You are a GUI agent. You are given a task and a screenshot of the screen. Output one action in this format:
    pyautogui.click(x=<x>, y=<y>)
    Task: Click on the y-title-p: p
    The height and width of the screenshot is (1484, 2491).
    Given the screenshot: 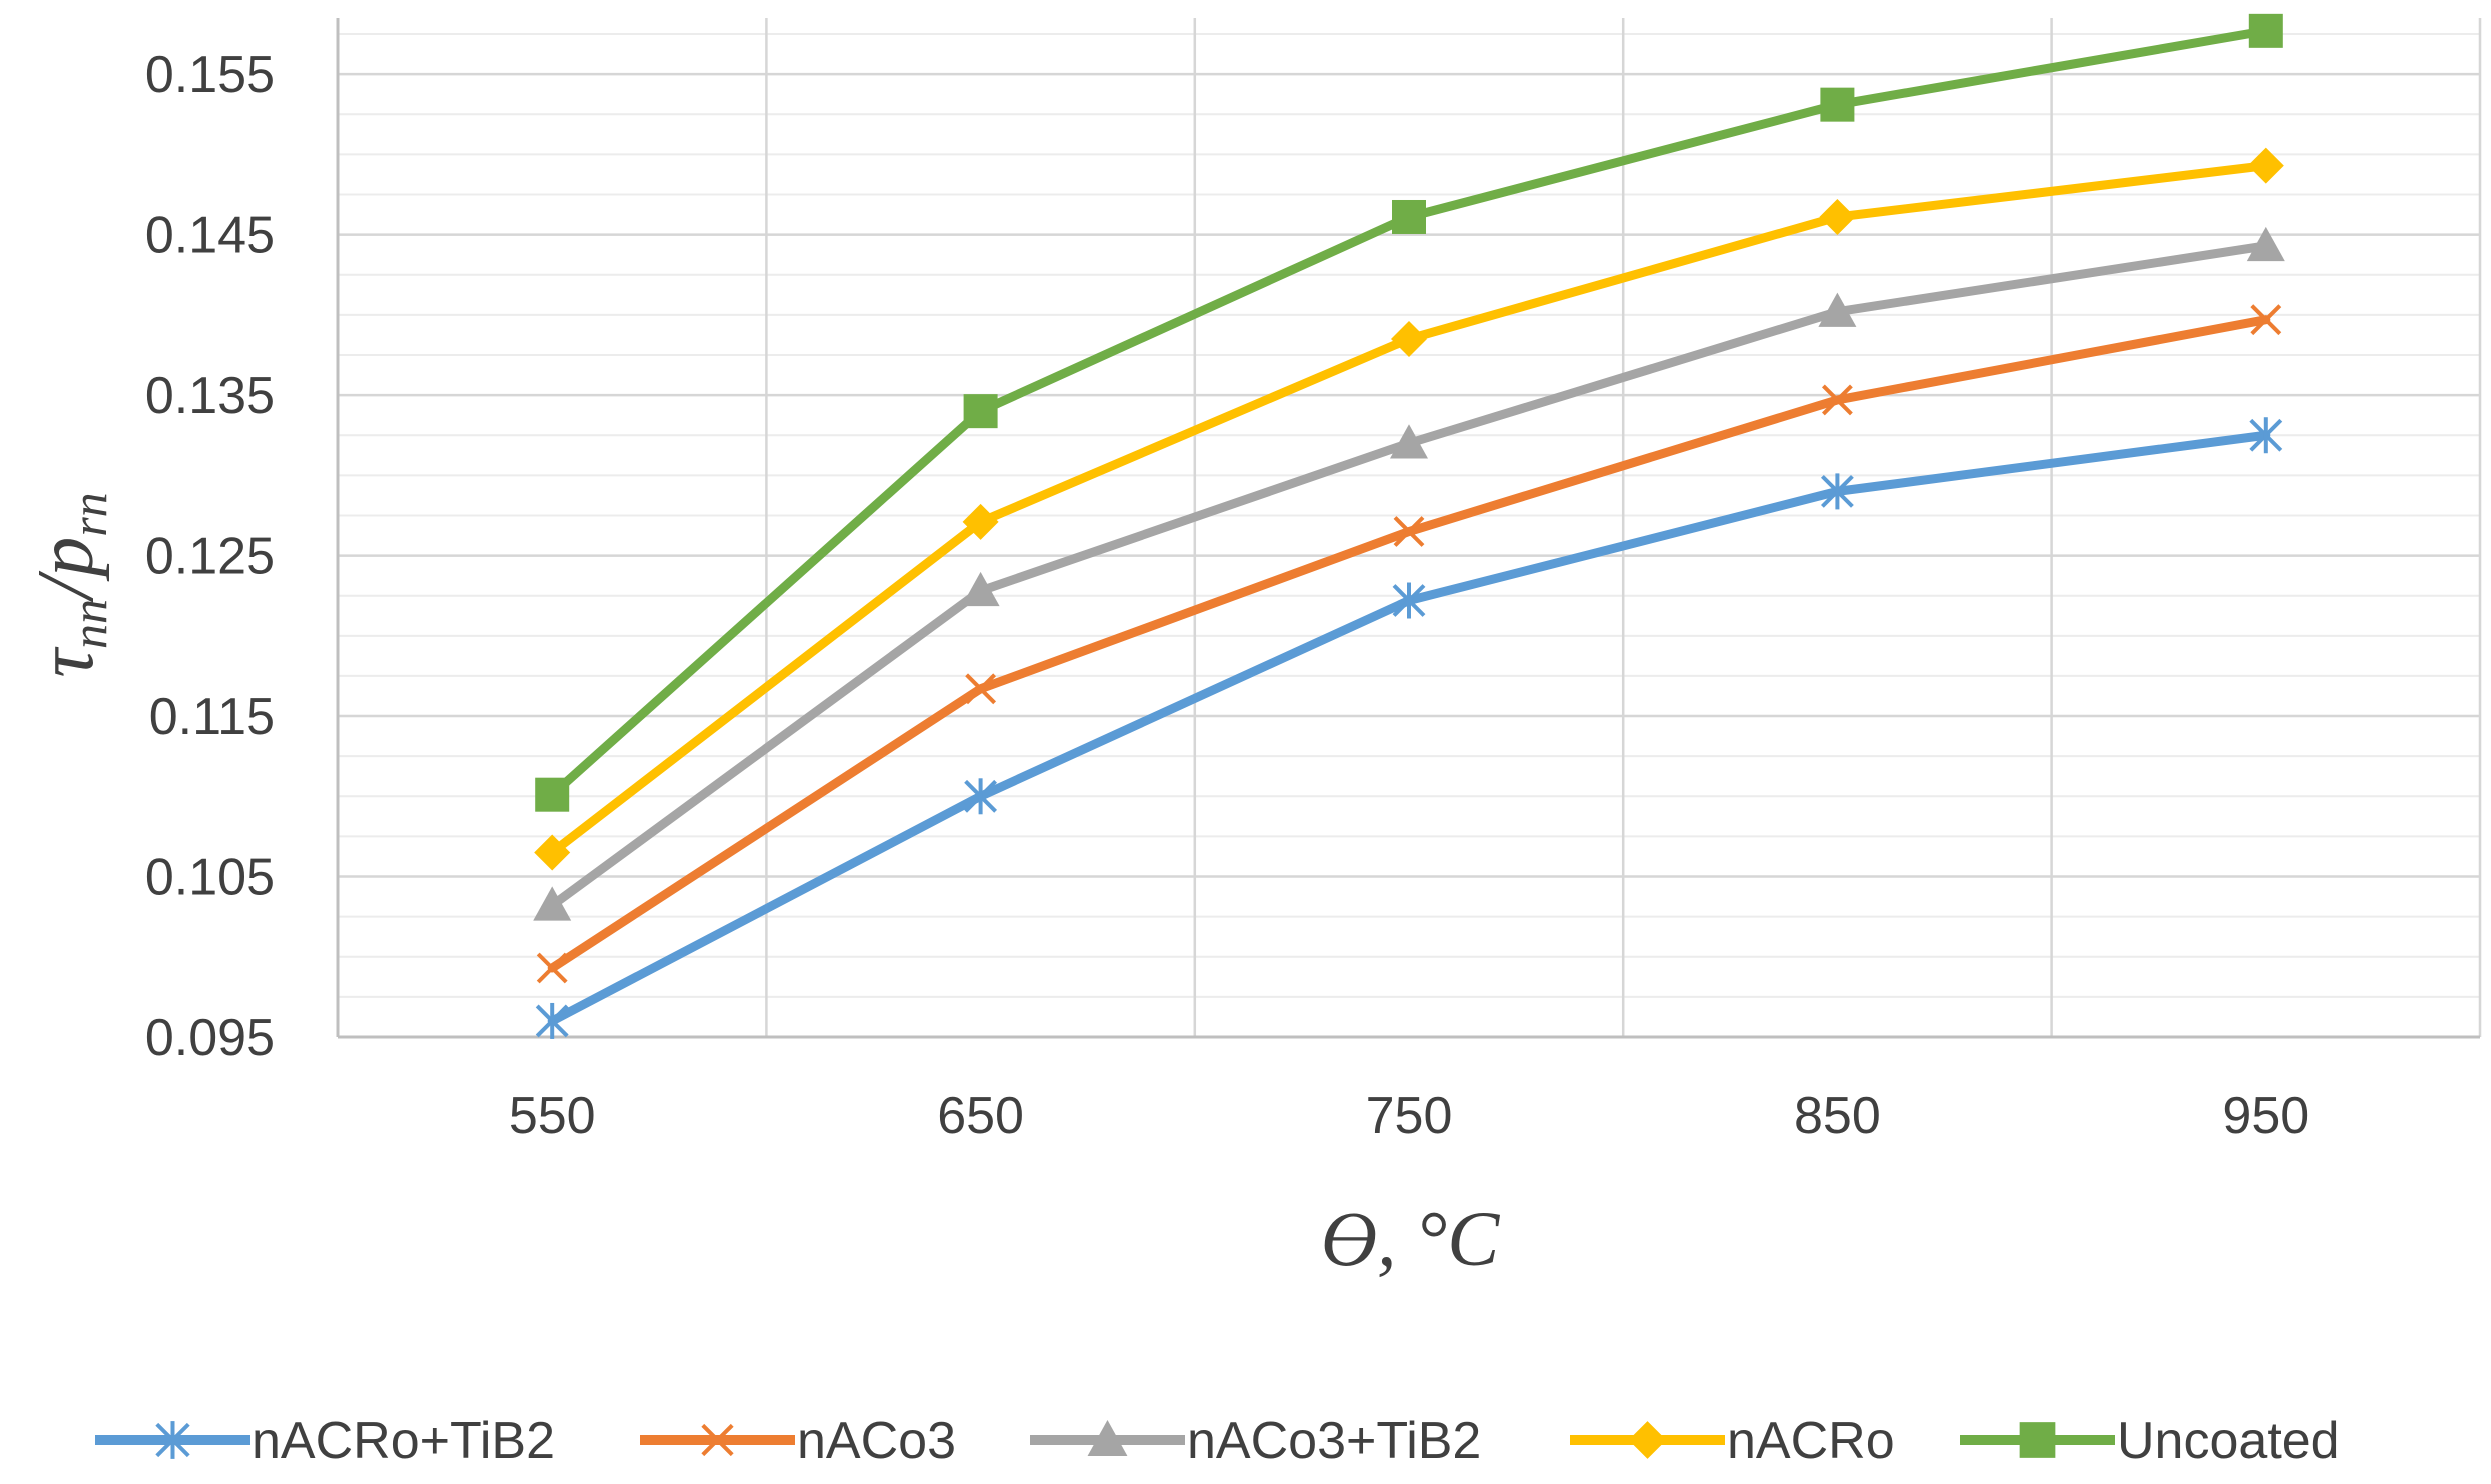 What is the action you would take?
    pyautogui.click(x=66, y=559)
    